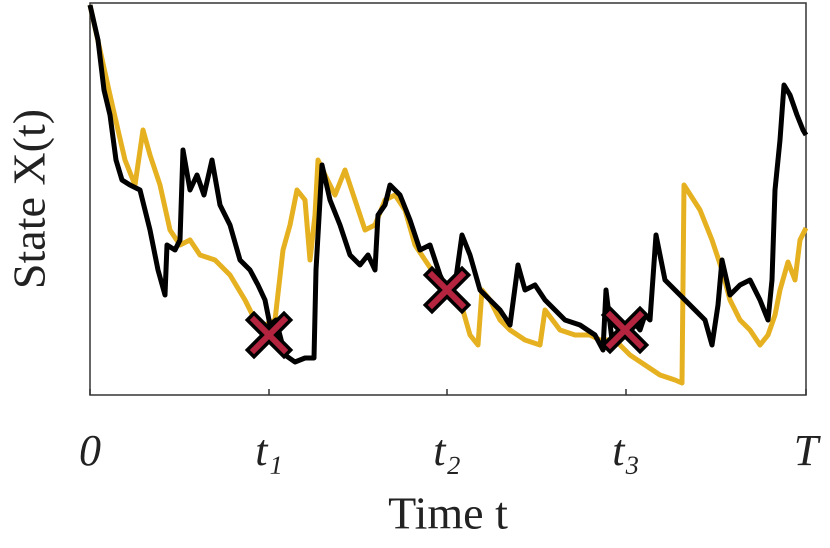 This screenshot has width=830, height=548. Describe the element at coordinates (447, 450) in the screenshot. I see `x-tick-label: t₂` at that location.